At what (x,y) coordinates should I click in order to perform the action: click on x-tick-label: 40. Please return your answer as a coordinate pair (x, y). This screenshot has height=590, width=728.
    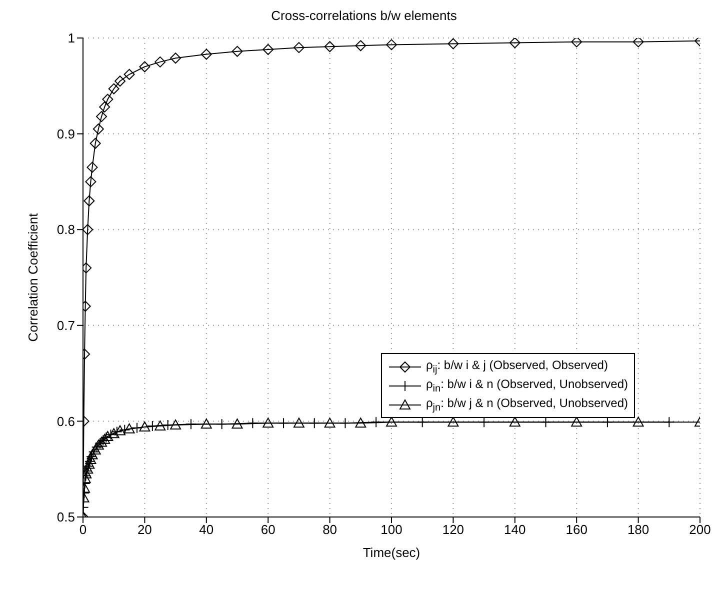
    Looking at the image, I should click on (206, 530).